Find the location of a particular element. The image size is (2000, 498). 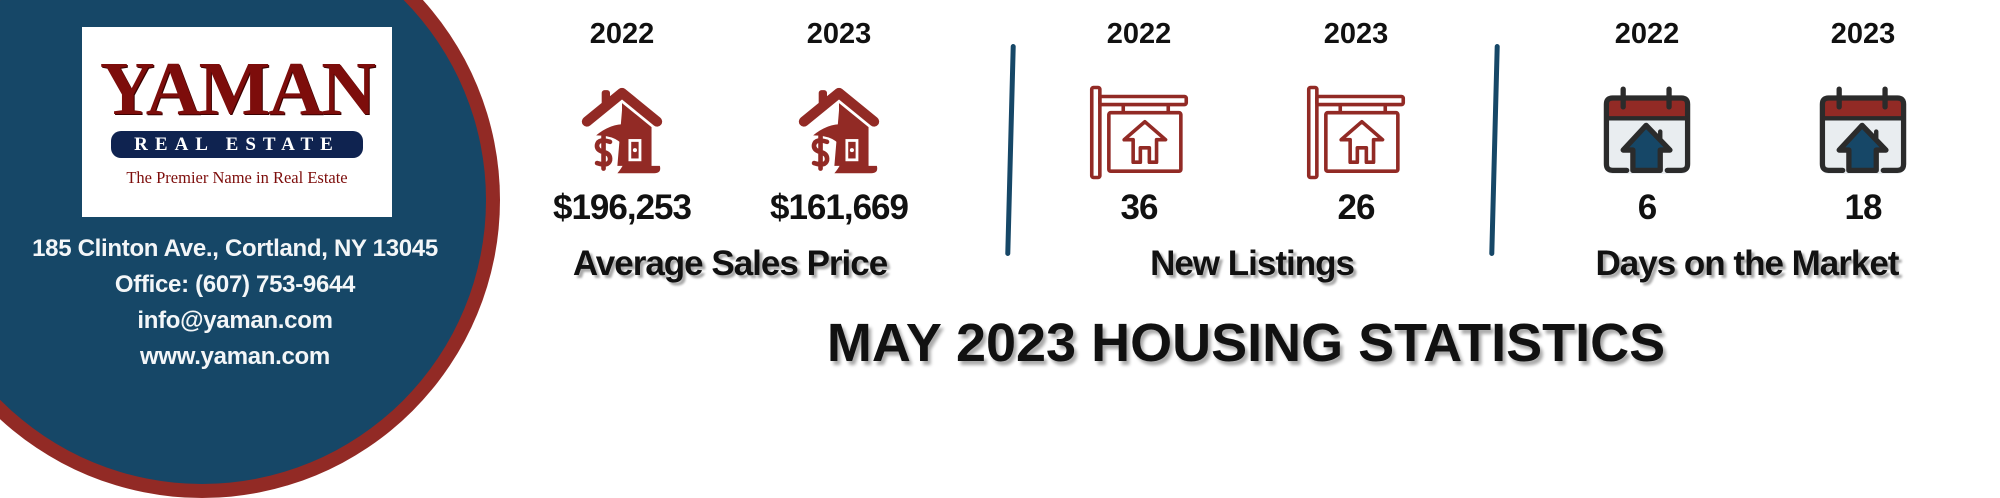

stat-value: 36 is located at coordinates (1139, 207).